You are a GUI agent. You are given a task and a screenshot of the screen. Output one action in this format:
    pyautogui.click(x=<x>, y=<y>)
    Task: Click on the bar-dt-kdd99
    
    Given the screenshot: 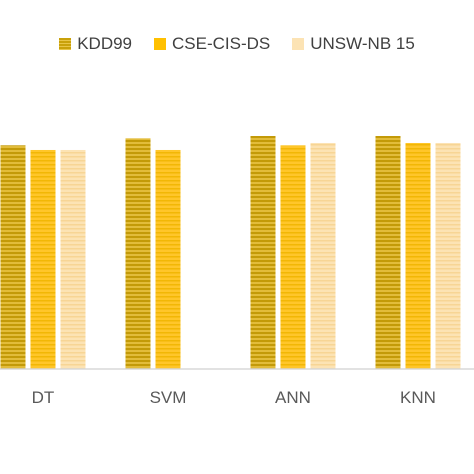 What is the action you would take?
    pyautogui.click(x=13, y=257)
    